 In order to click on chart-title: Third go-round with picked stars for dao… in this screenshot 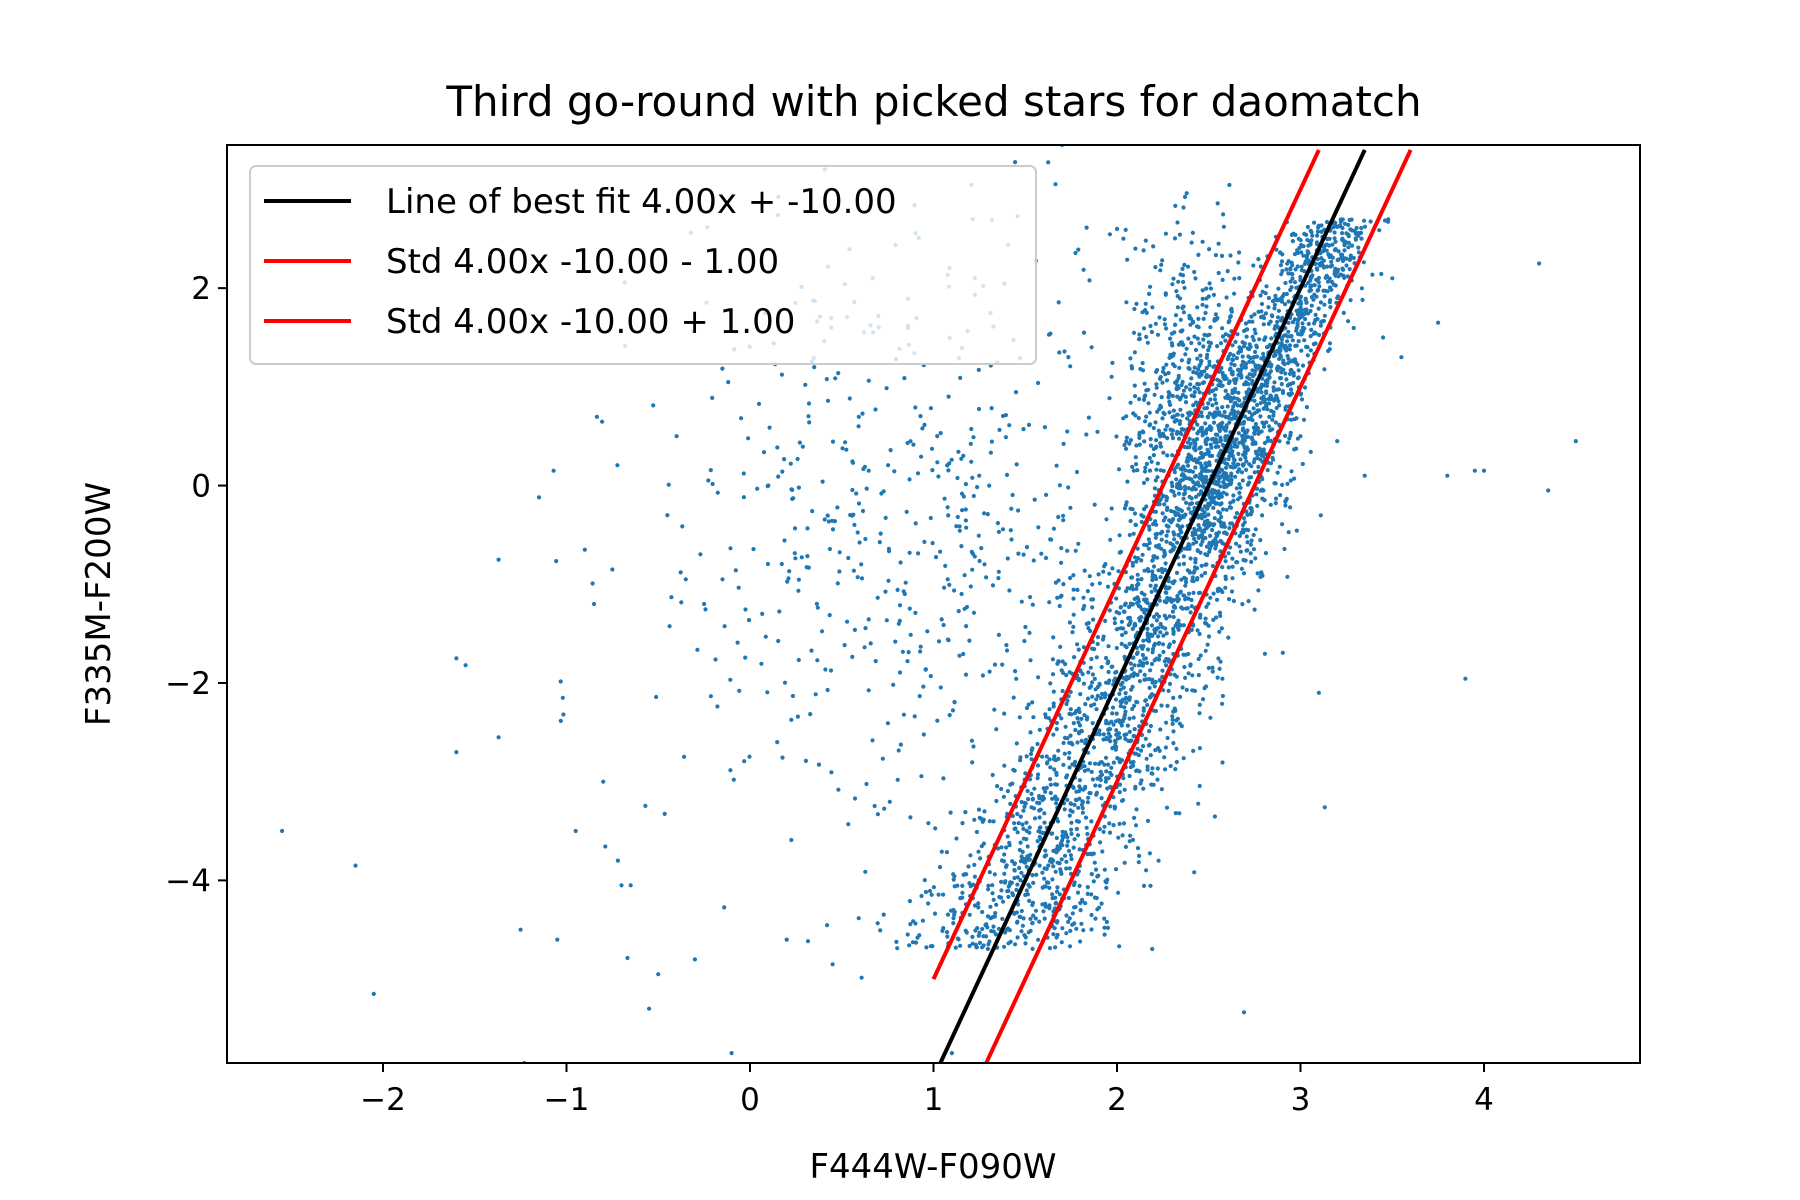, I will do `click(933, 101)`.